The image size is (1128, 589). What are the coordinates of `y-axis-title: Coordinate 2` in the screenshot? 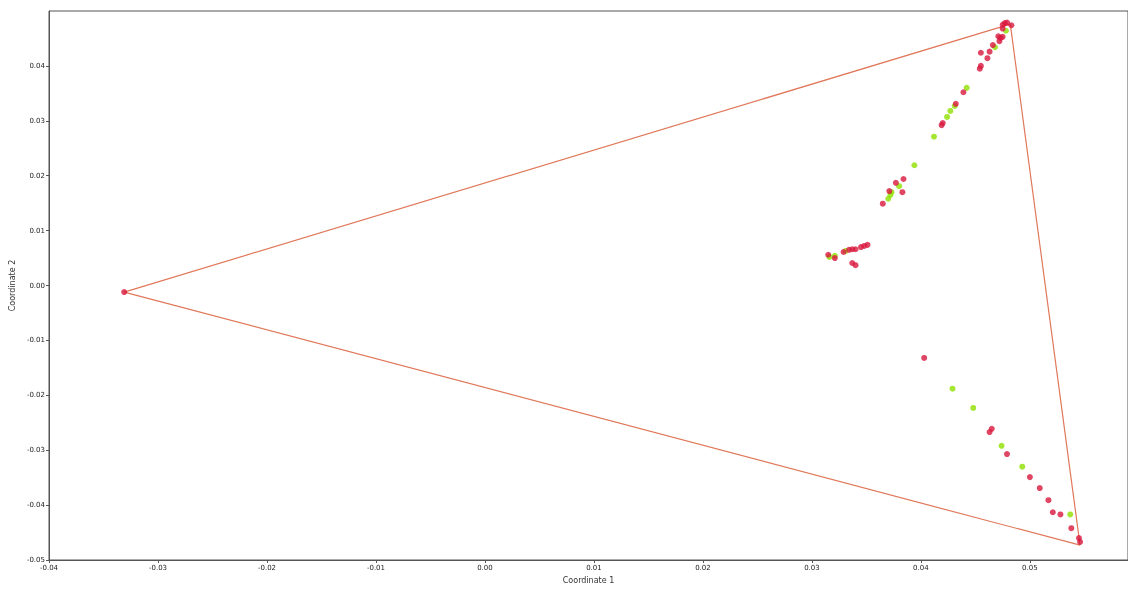 It's located at (12, 285).